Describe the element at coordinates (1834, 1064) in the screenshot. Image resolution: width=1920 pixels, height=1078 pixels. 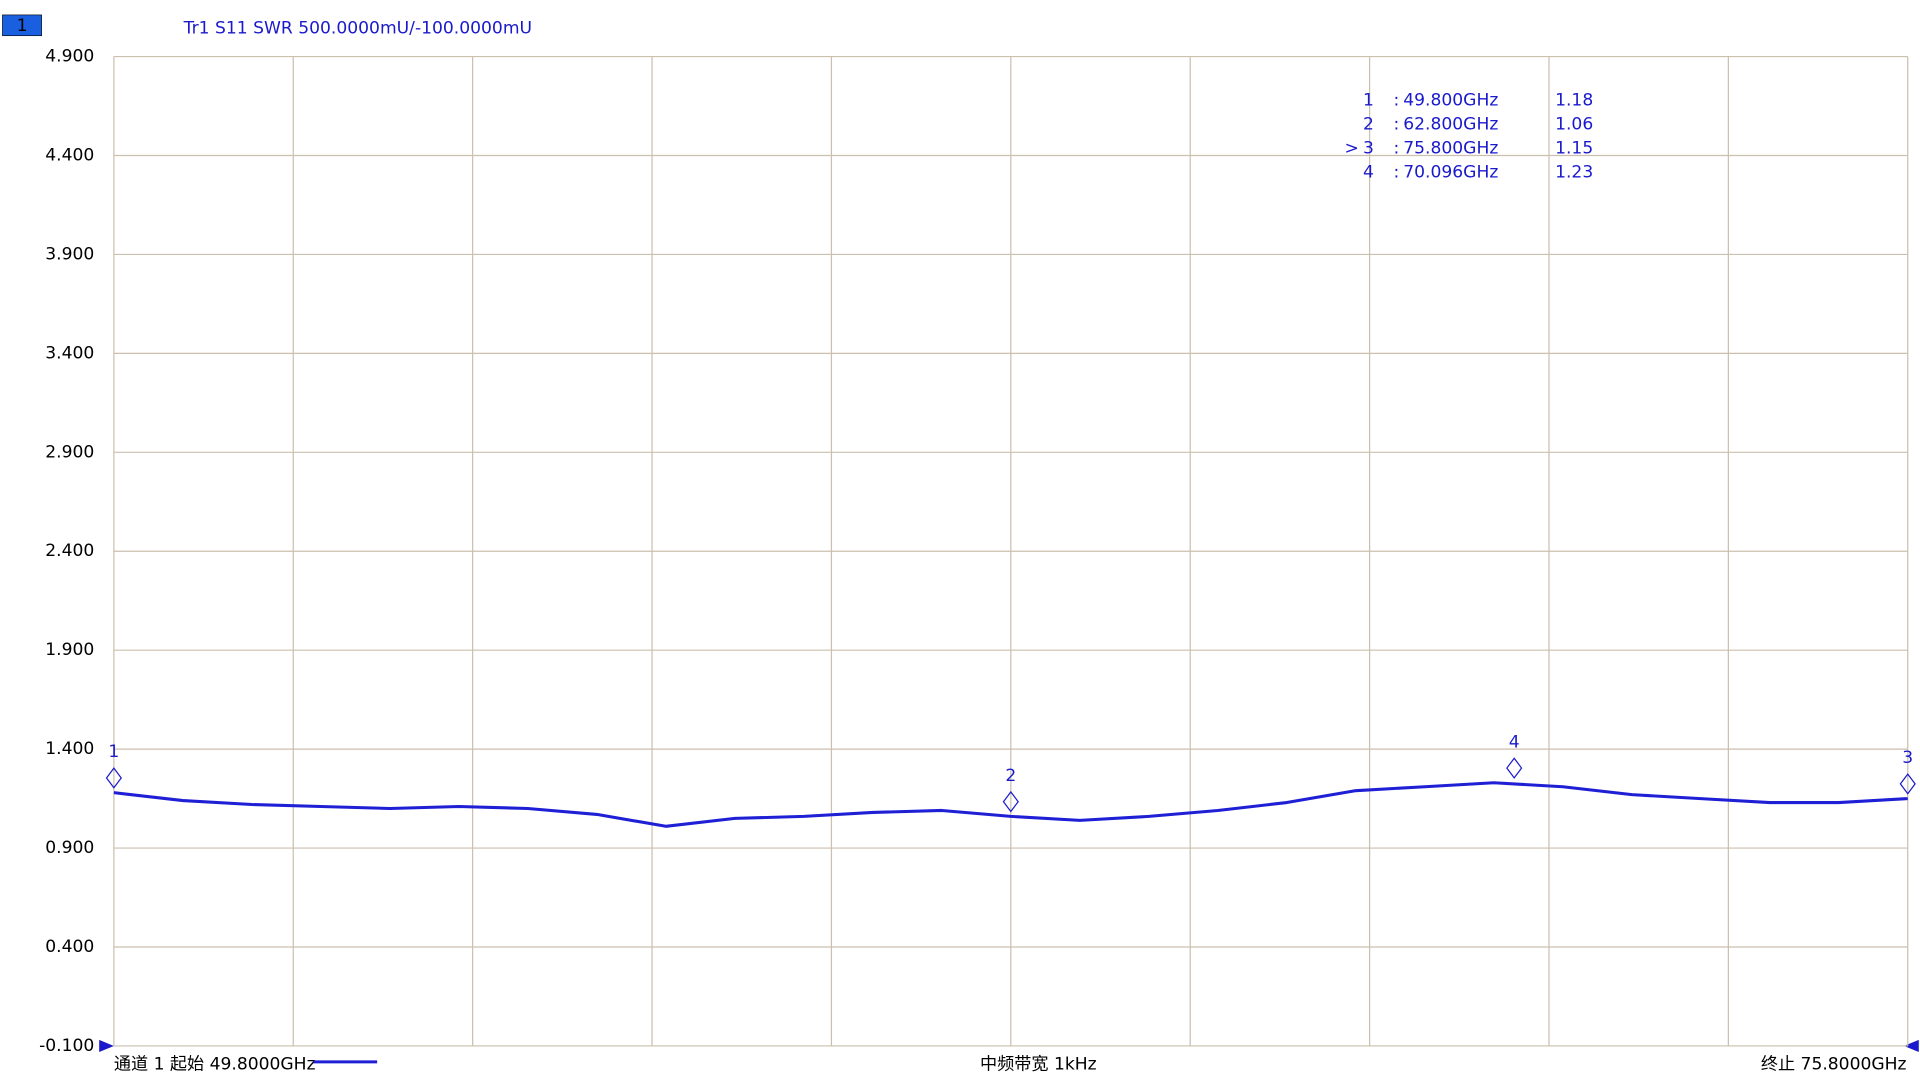
I see `stop-label: 终止 75.8000GHz` at that location.